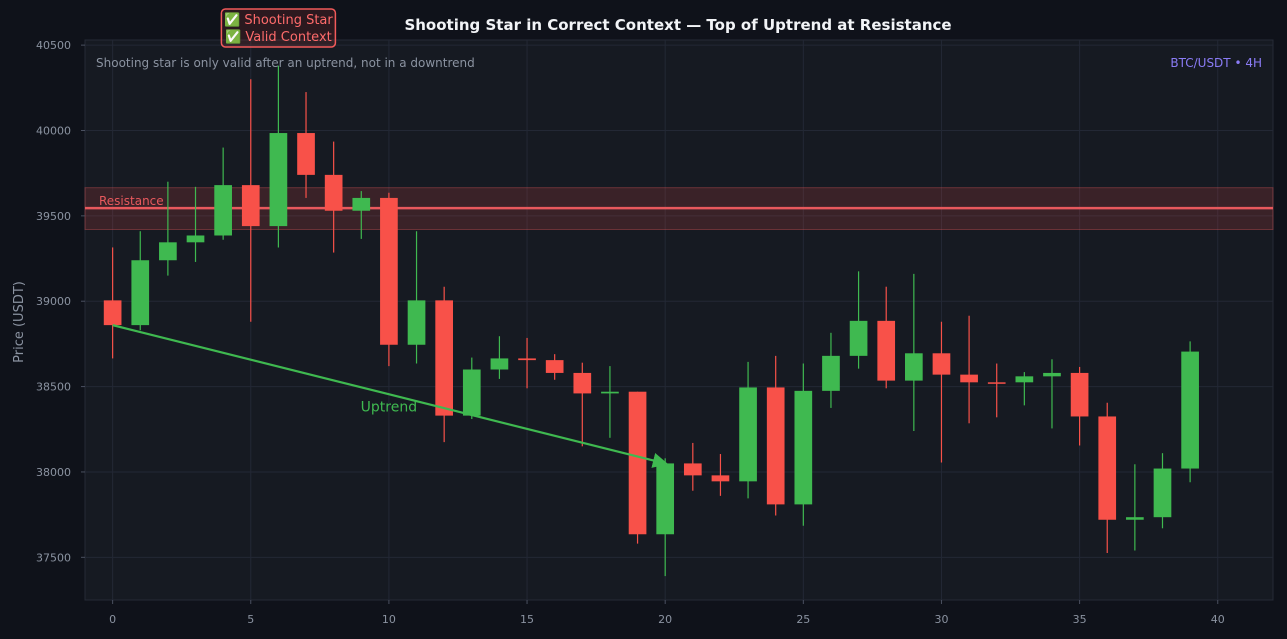 The width and height of the screenshot is (1287, 639). I want to click on y-tick-label: 40500, so click(53, 45).